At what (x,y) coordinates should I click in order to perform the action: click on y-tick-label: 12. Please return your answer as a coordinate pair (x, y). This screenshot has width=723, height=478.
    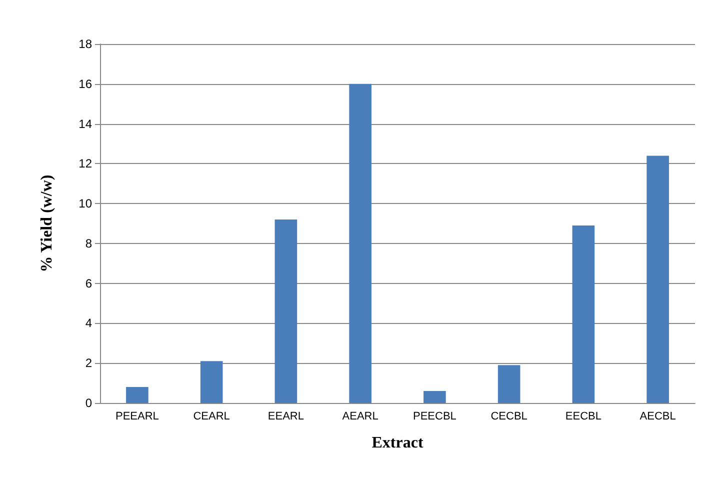
    Looking at the image, I should click on (85, 163).